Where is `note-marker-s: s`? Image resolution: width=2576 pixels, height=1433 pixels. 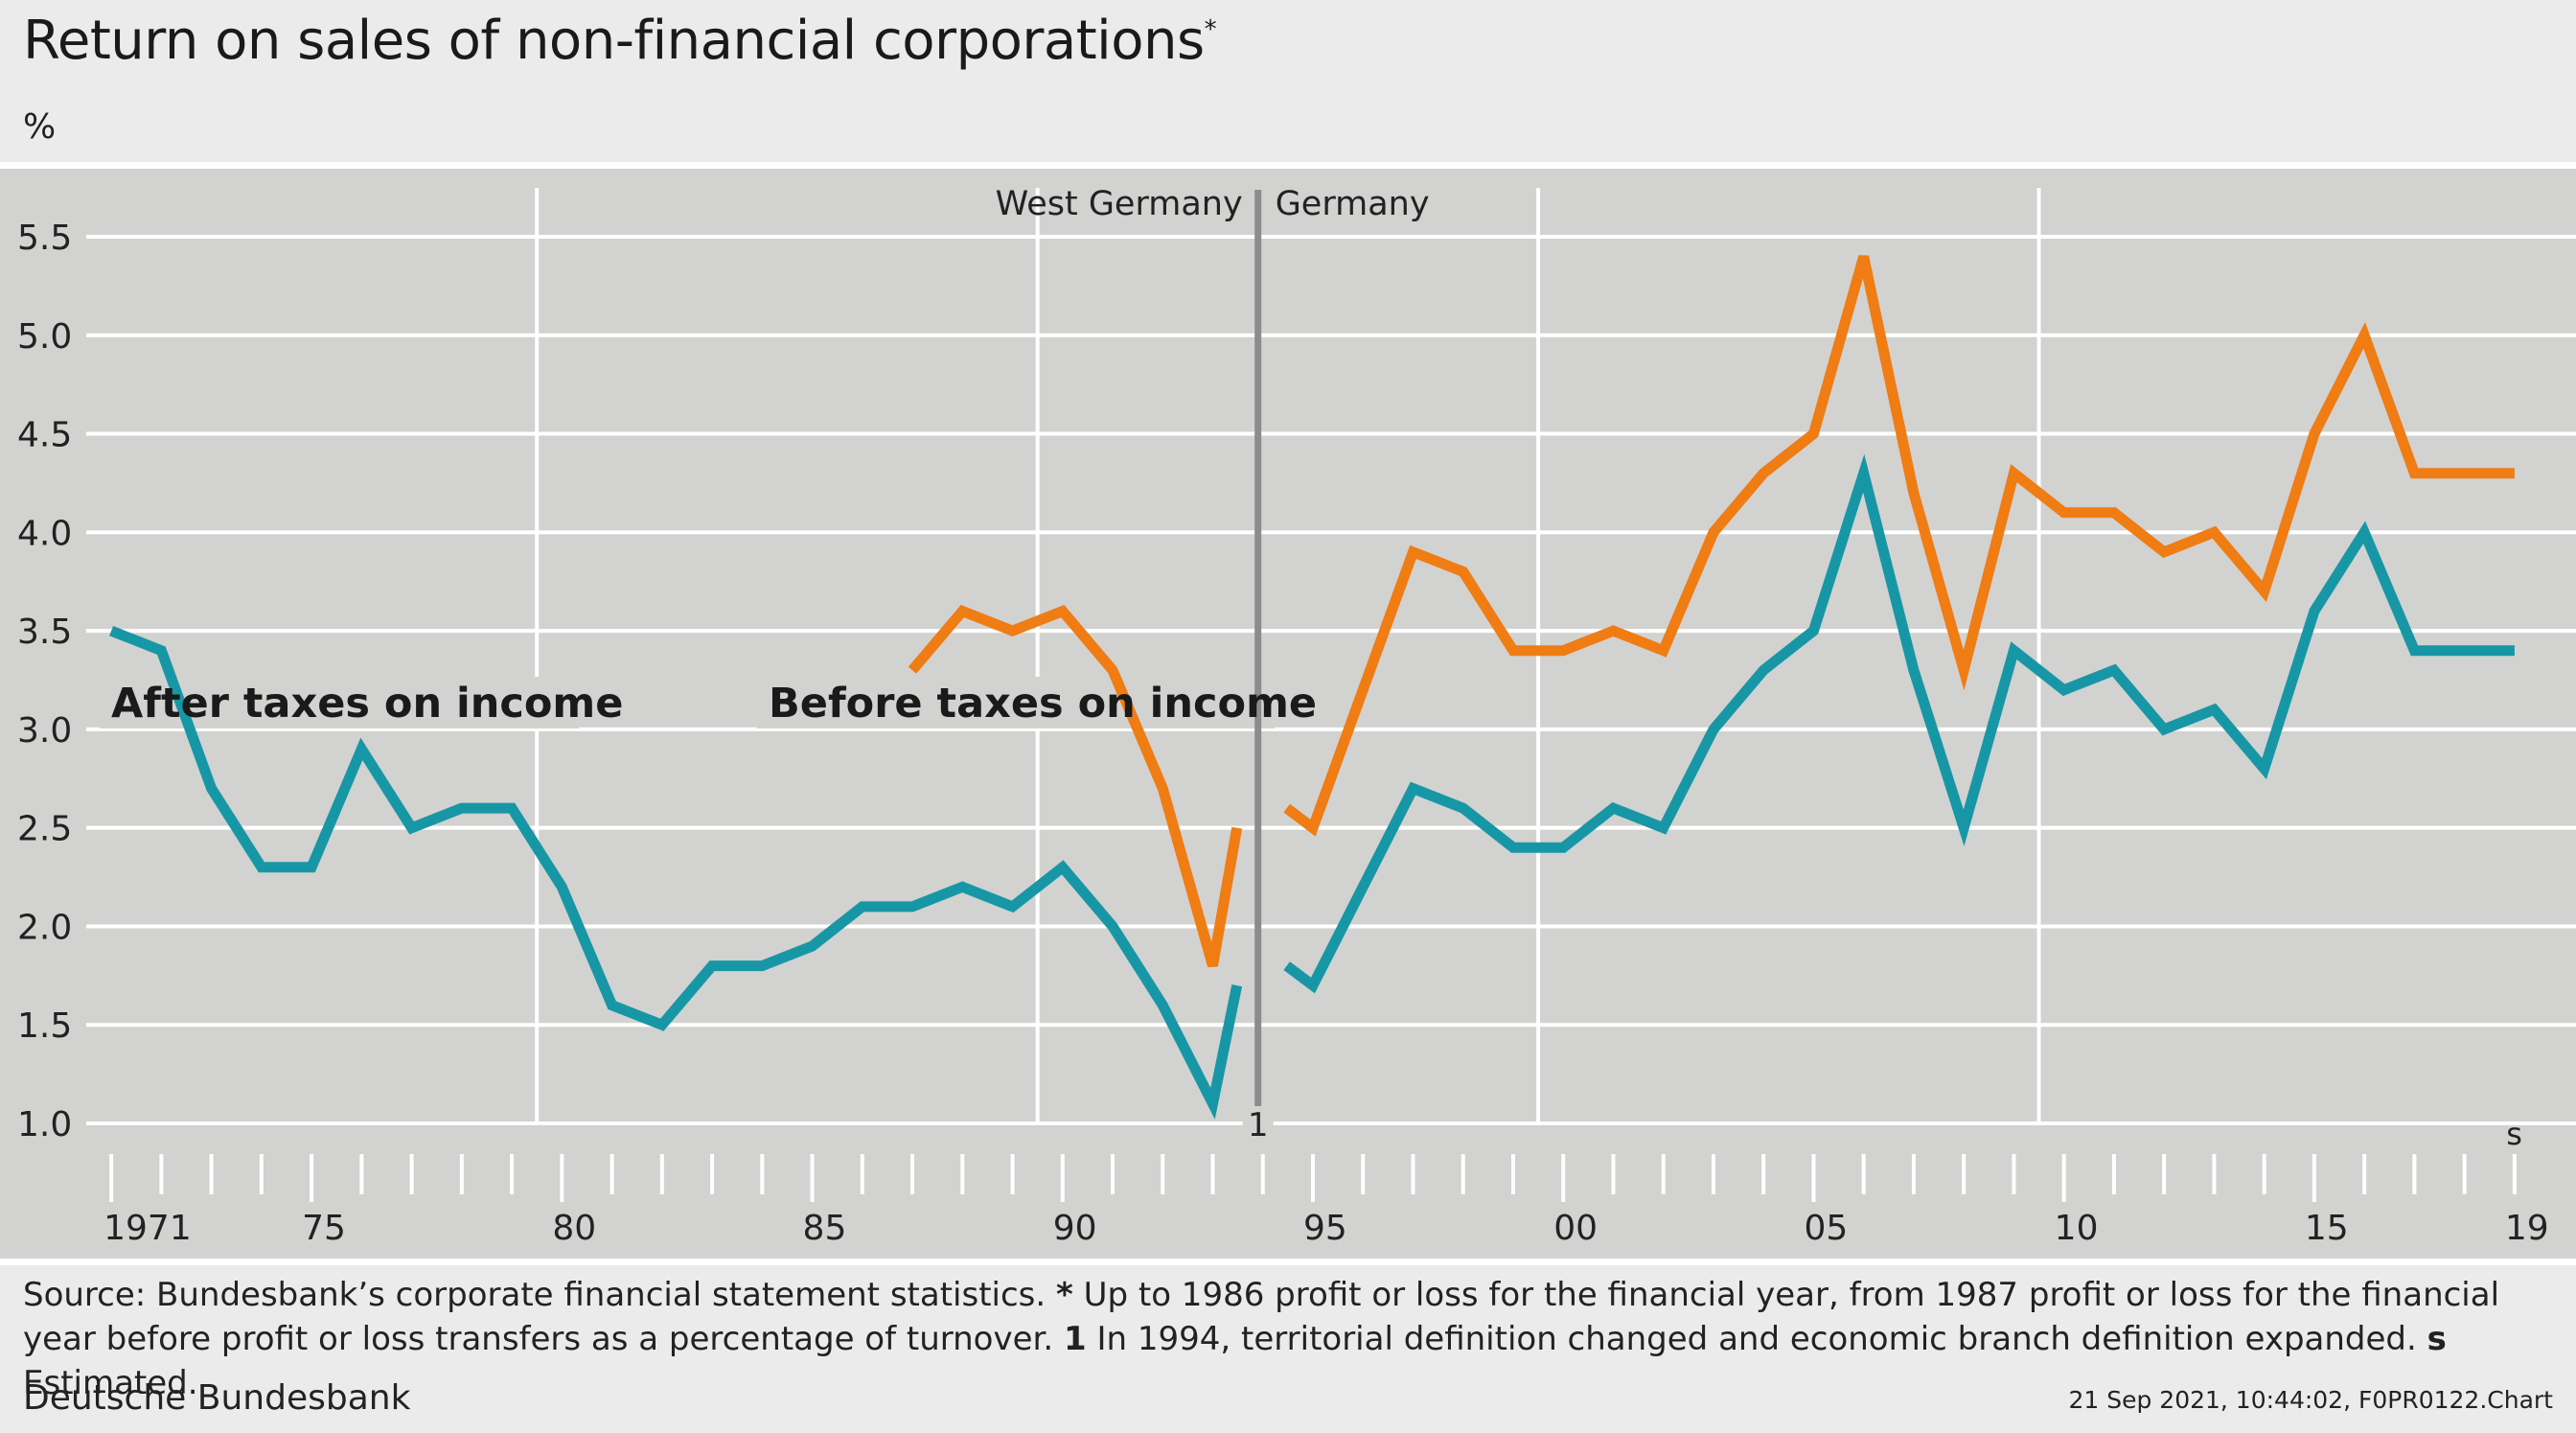 note-marker-s: s is located at coordinates (2436, 1339).